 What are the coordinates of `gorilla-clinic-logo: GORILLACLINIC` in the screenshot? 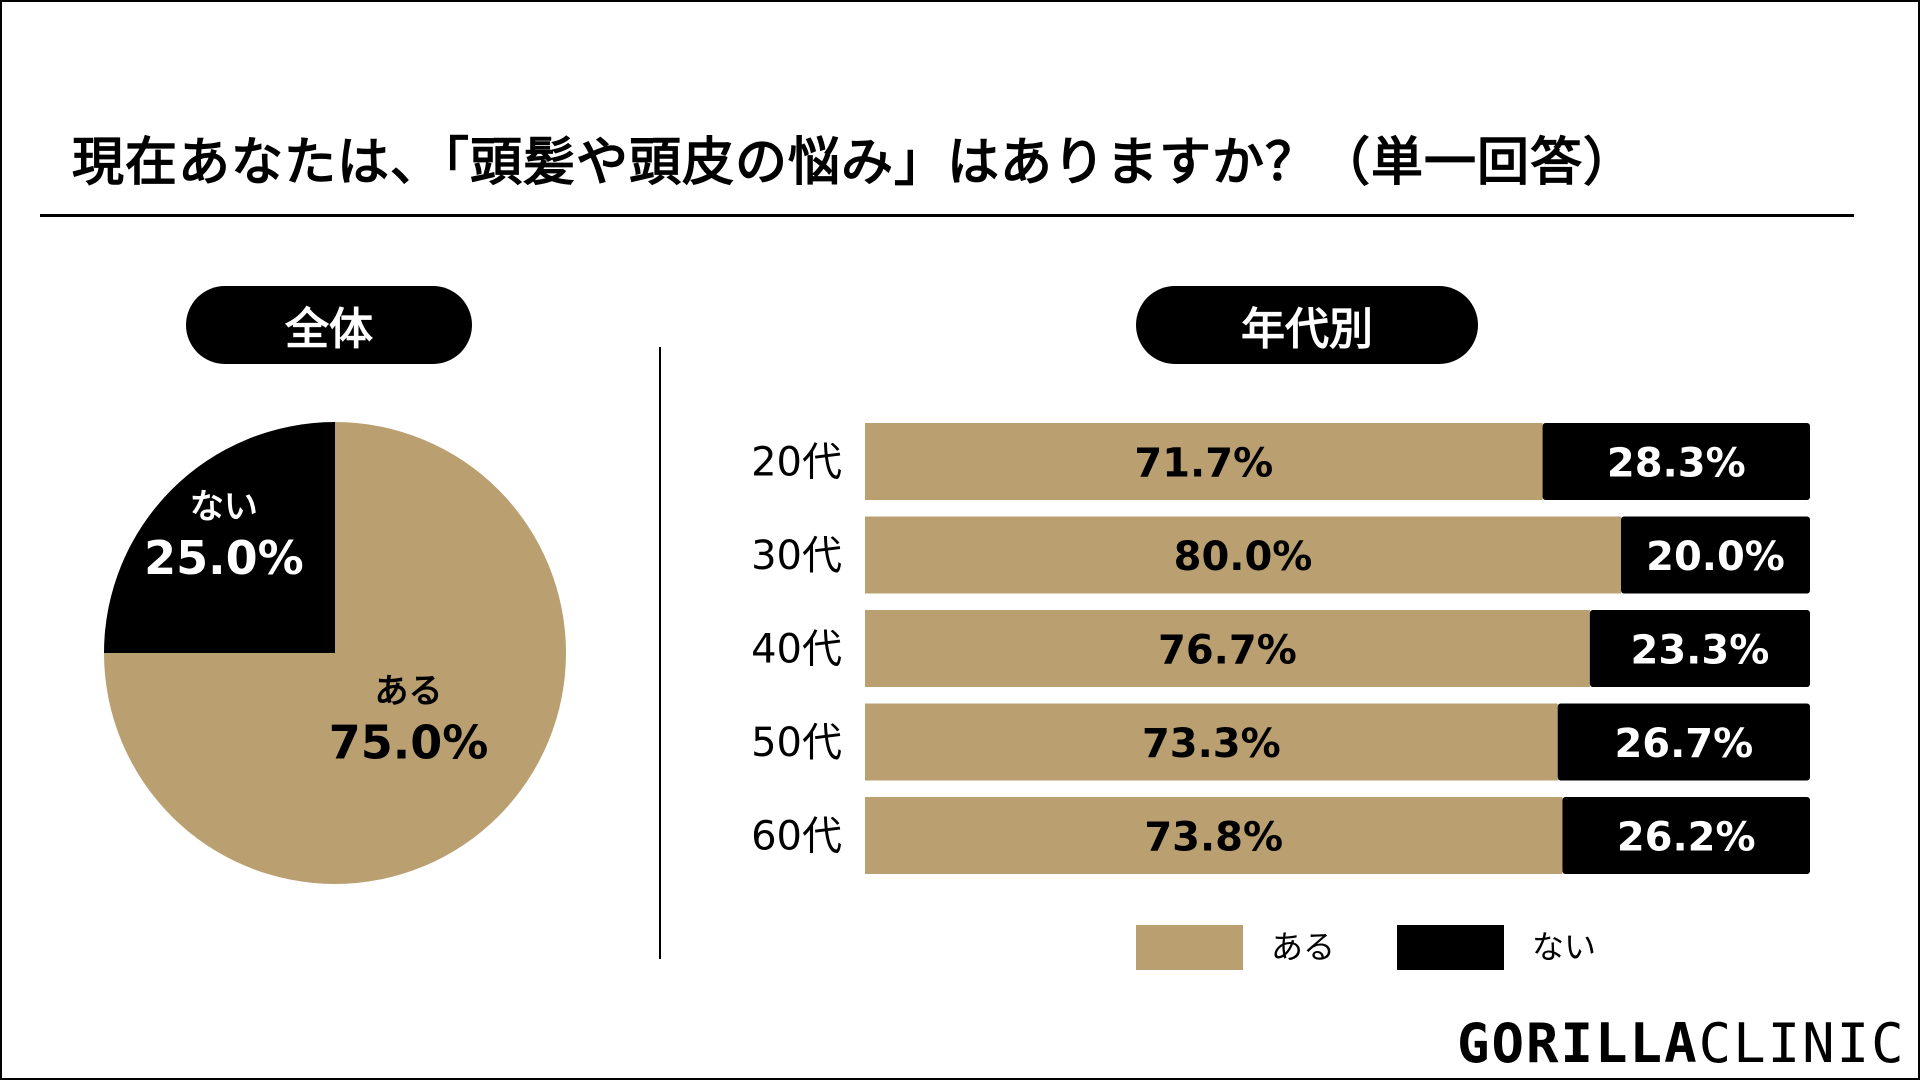 It's located at (1681, 1044).